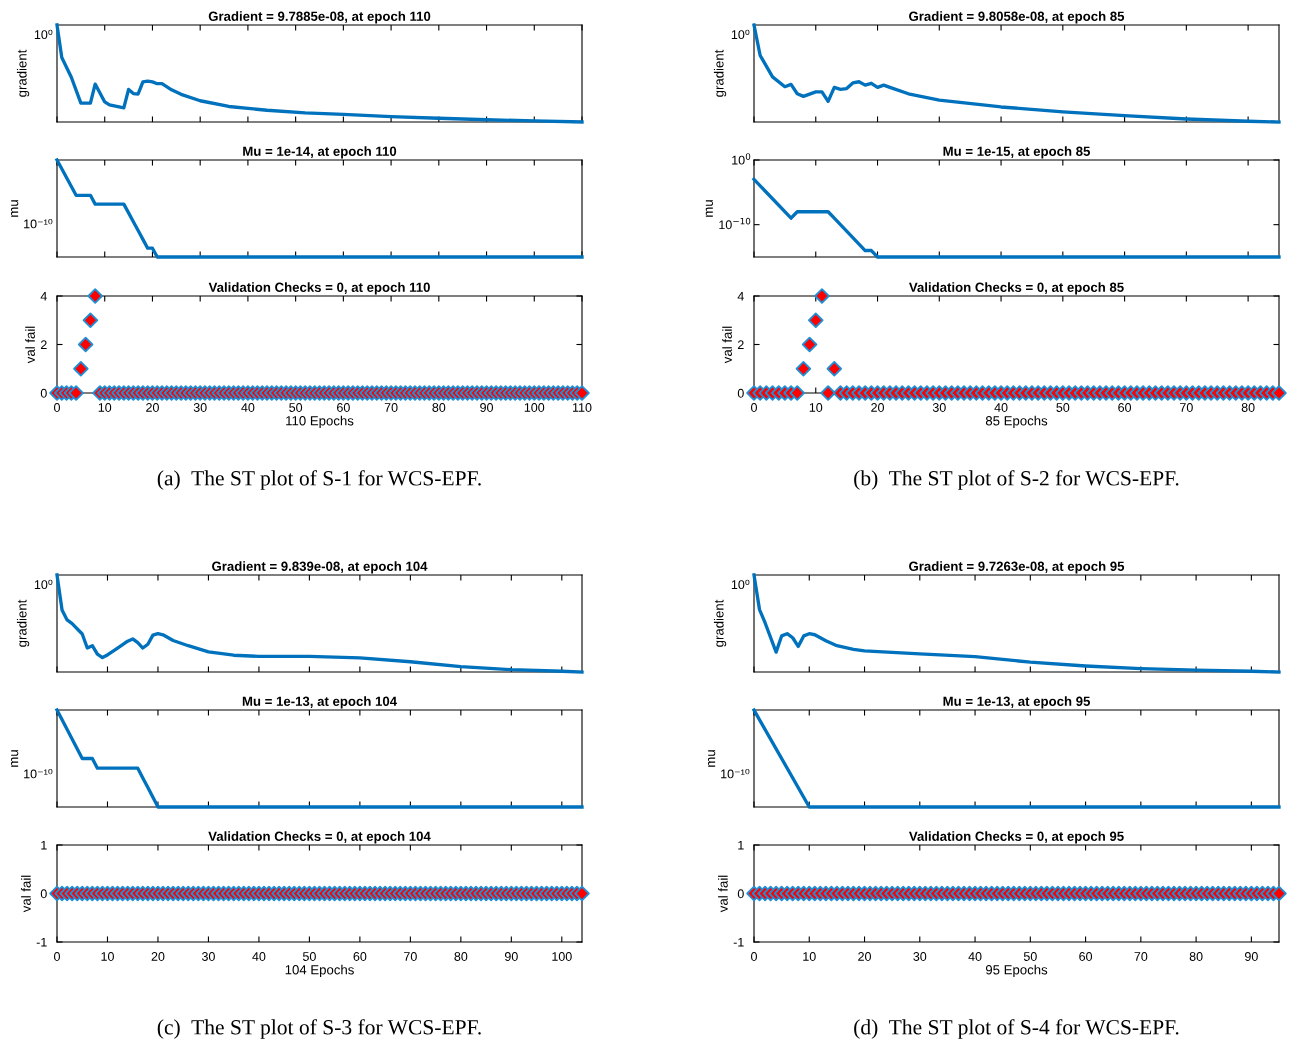 The height and width of the screenshot is (1048, 1295). Describe the element at coordinates (319, 837) in the screenshot. I see `chart-title: Validation Checks = 0, at epoch 104` at that location.